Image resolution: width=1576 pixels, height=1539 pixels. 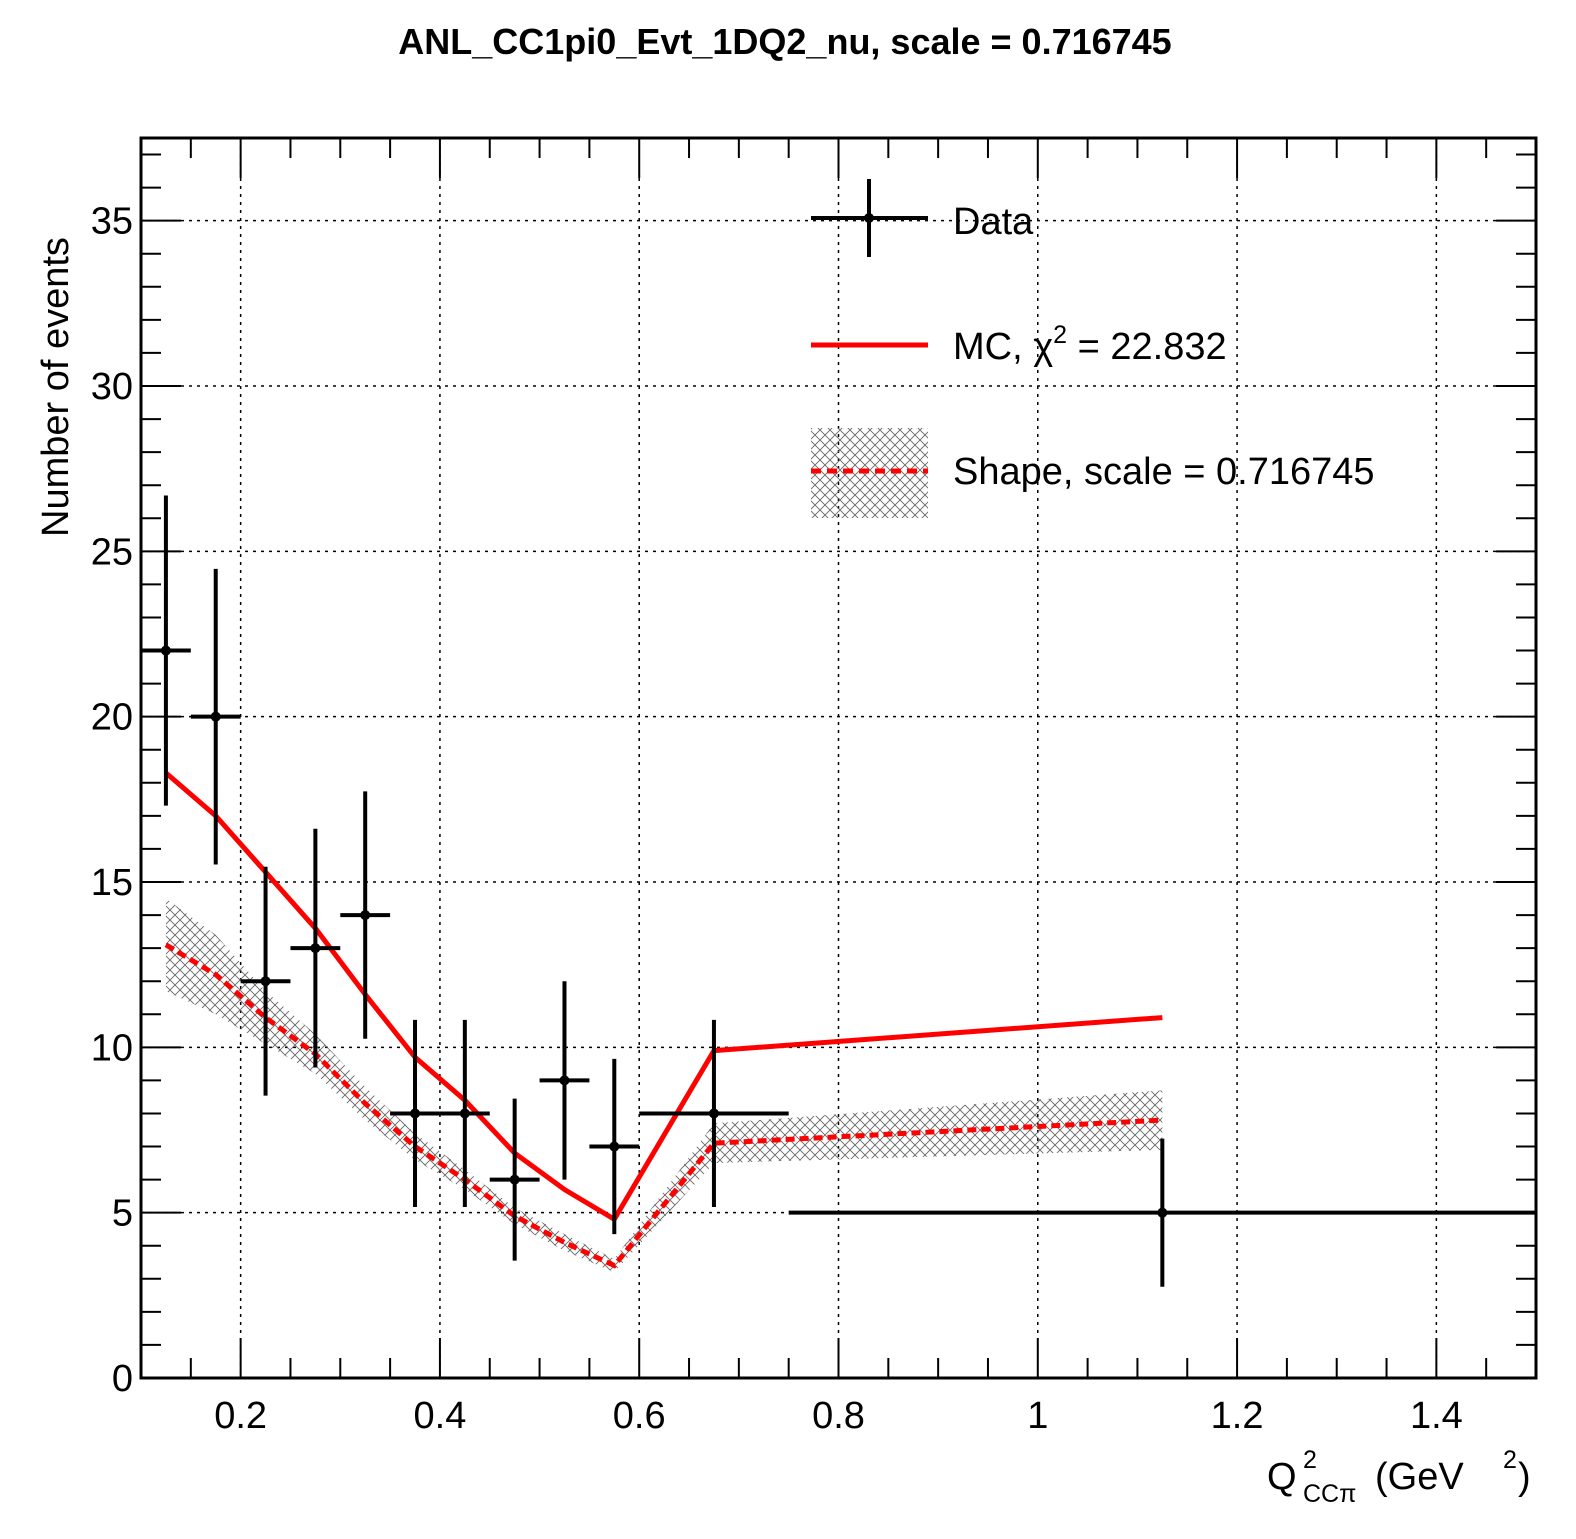 I want to click on y-tick-label: 35, so click(x=112, y=222).